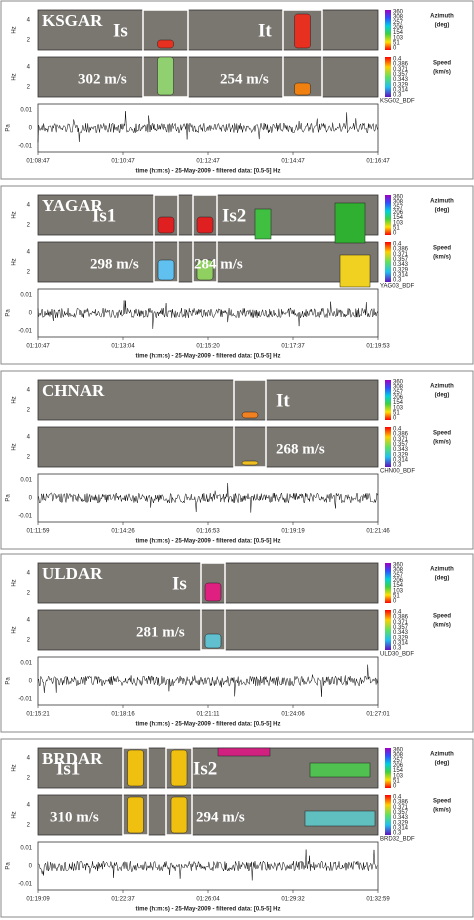 This screenshot has width=474, height=920. I want to click on channel-label: CHN00_BDF, so click(397, 472).